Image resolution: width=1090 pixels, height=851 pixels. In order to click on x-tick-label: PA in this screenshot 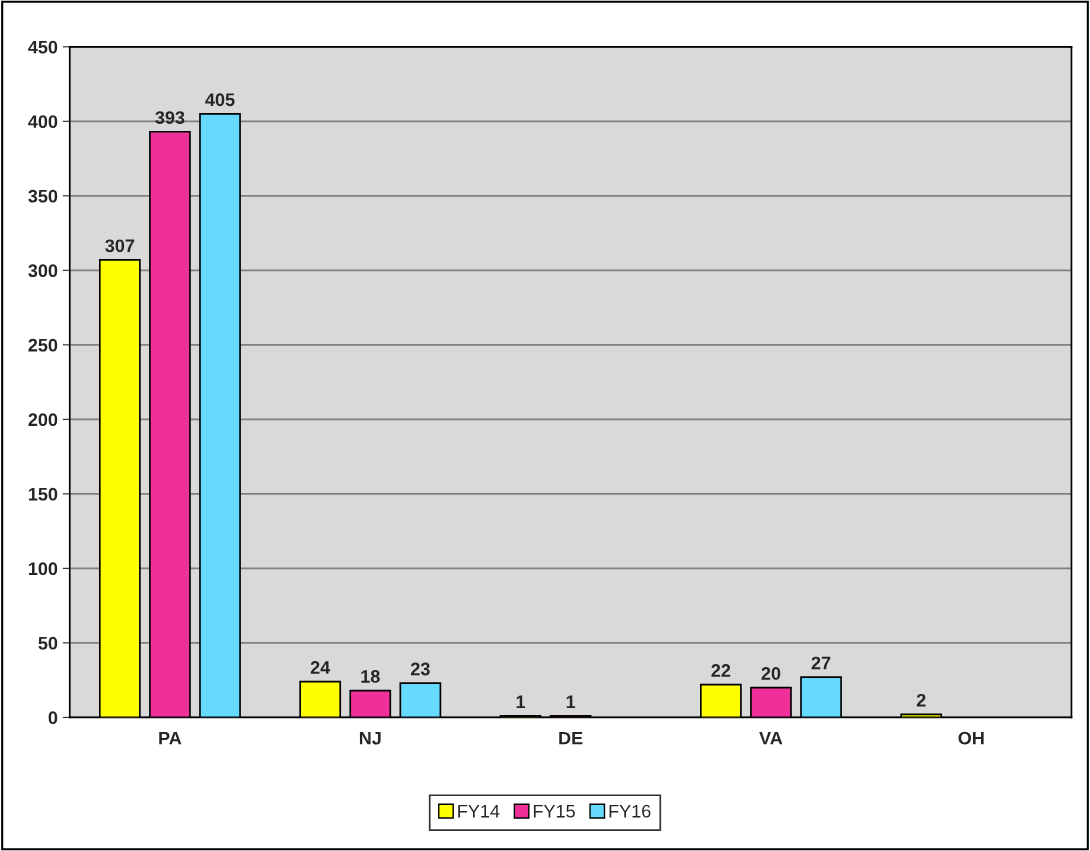, I will do `click(170, 738)`.